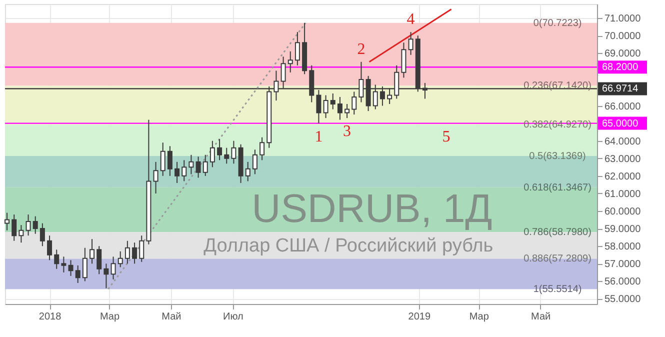 This screenshot has width=665, height=337. Describe the element at coordinates (558, 188) in the screenshot. I see `annotation: 0.618(61.3467)` at that location.